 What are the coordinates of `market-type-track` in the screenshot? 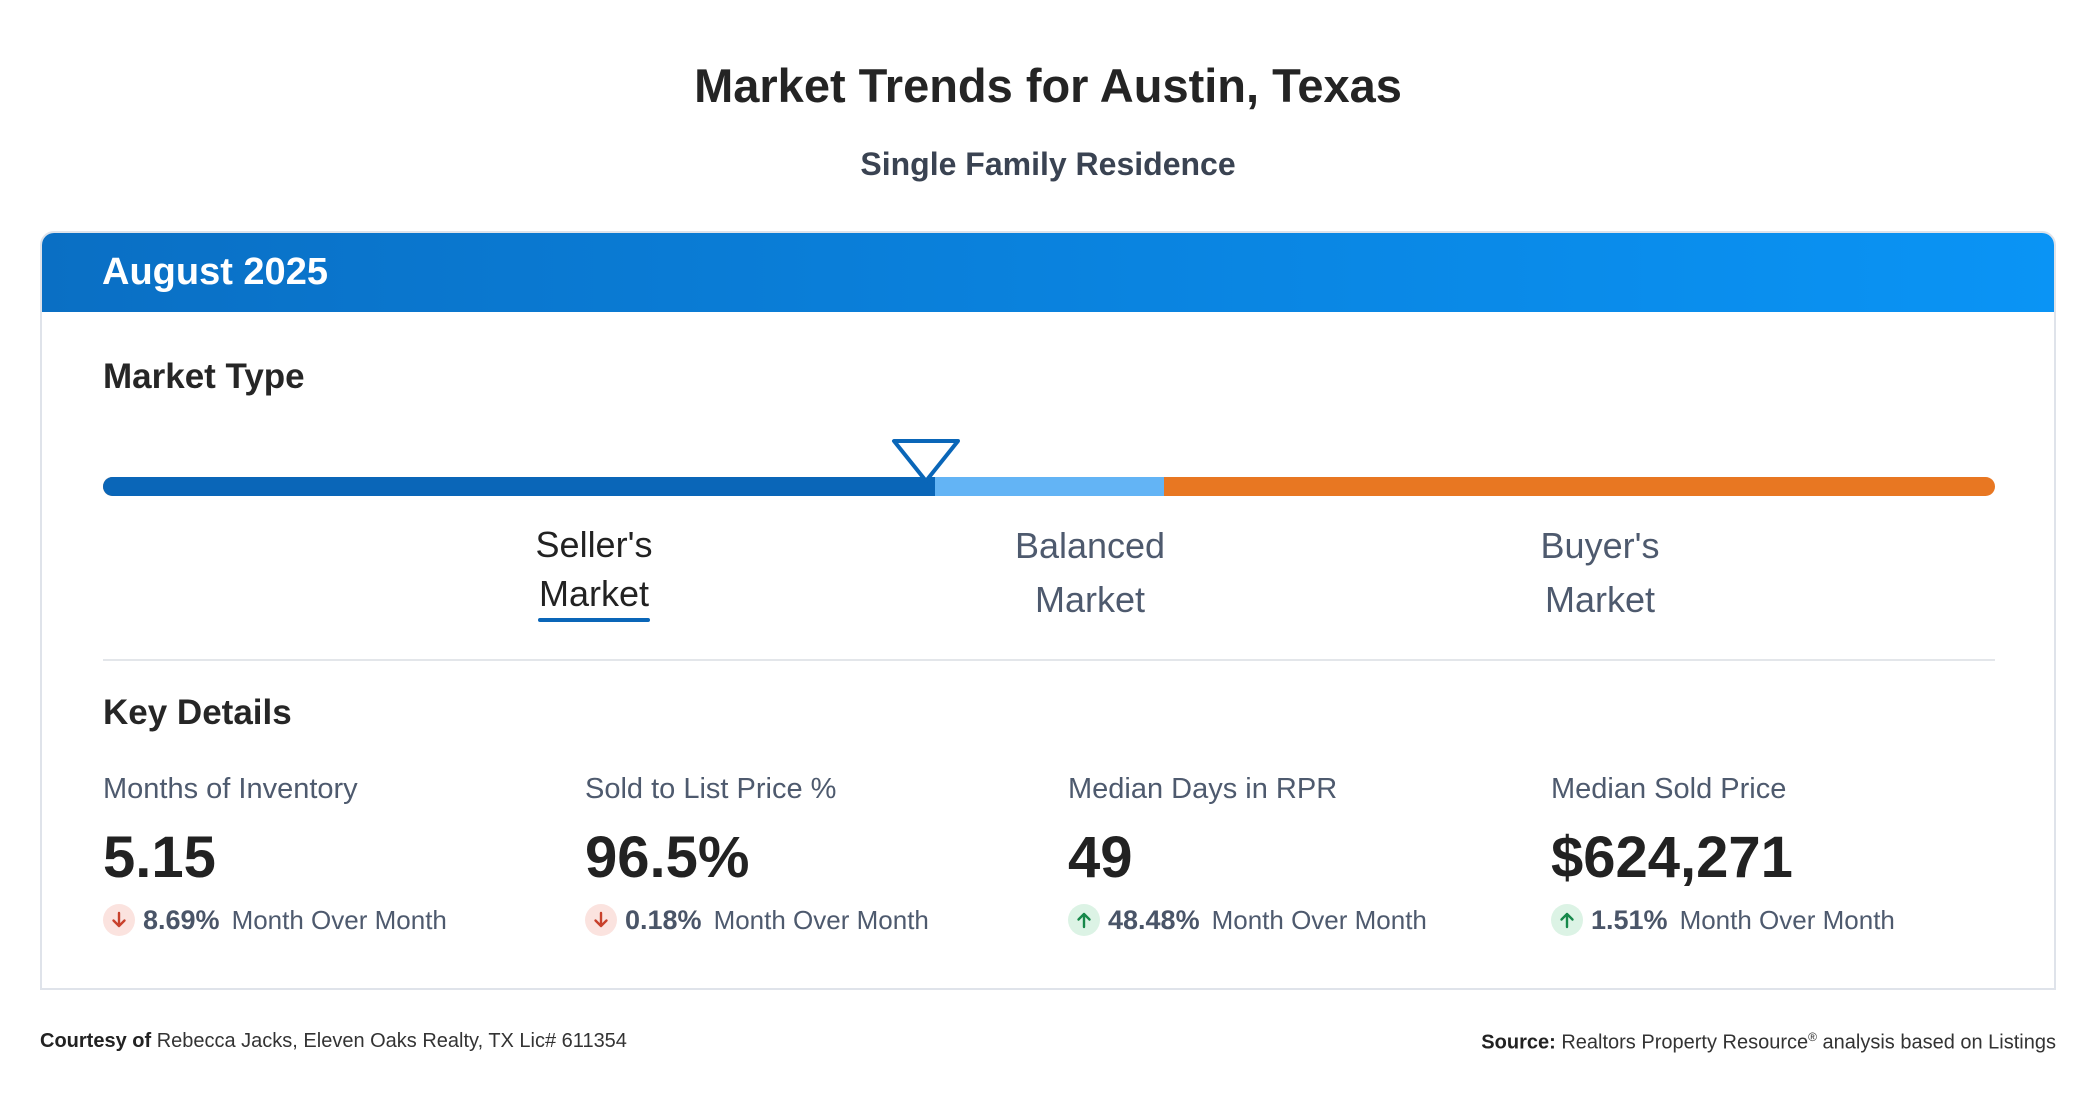 It's located at (1049, 486).